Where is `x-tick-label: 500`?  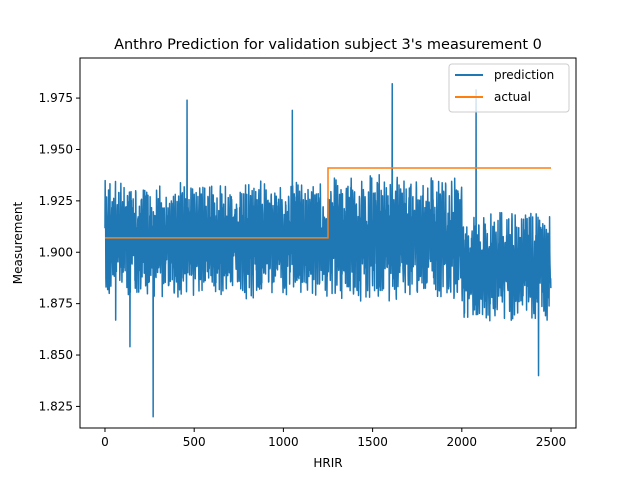 x-tick-label: 500 is located at coordinates (194, 442).